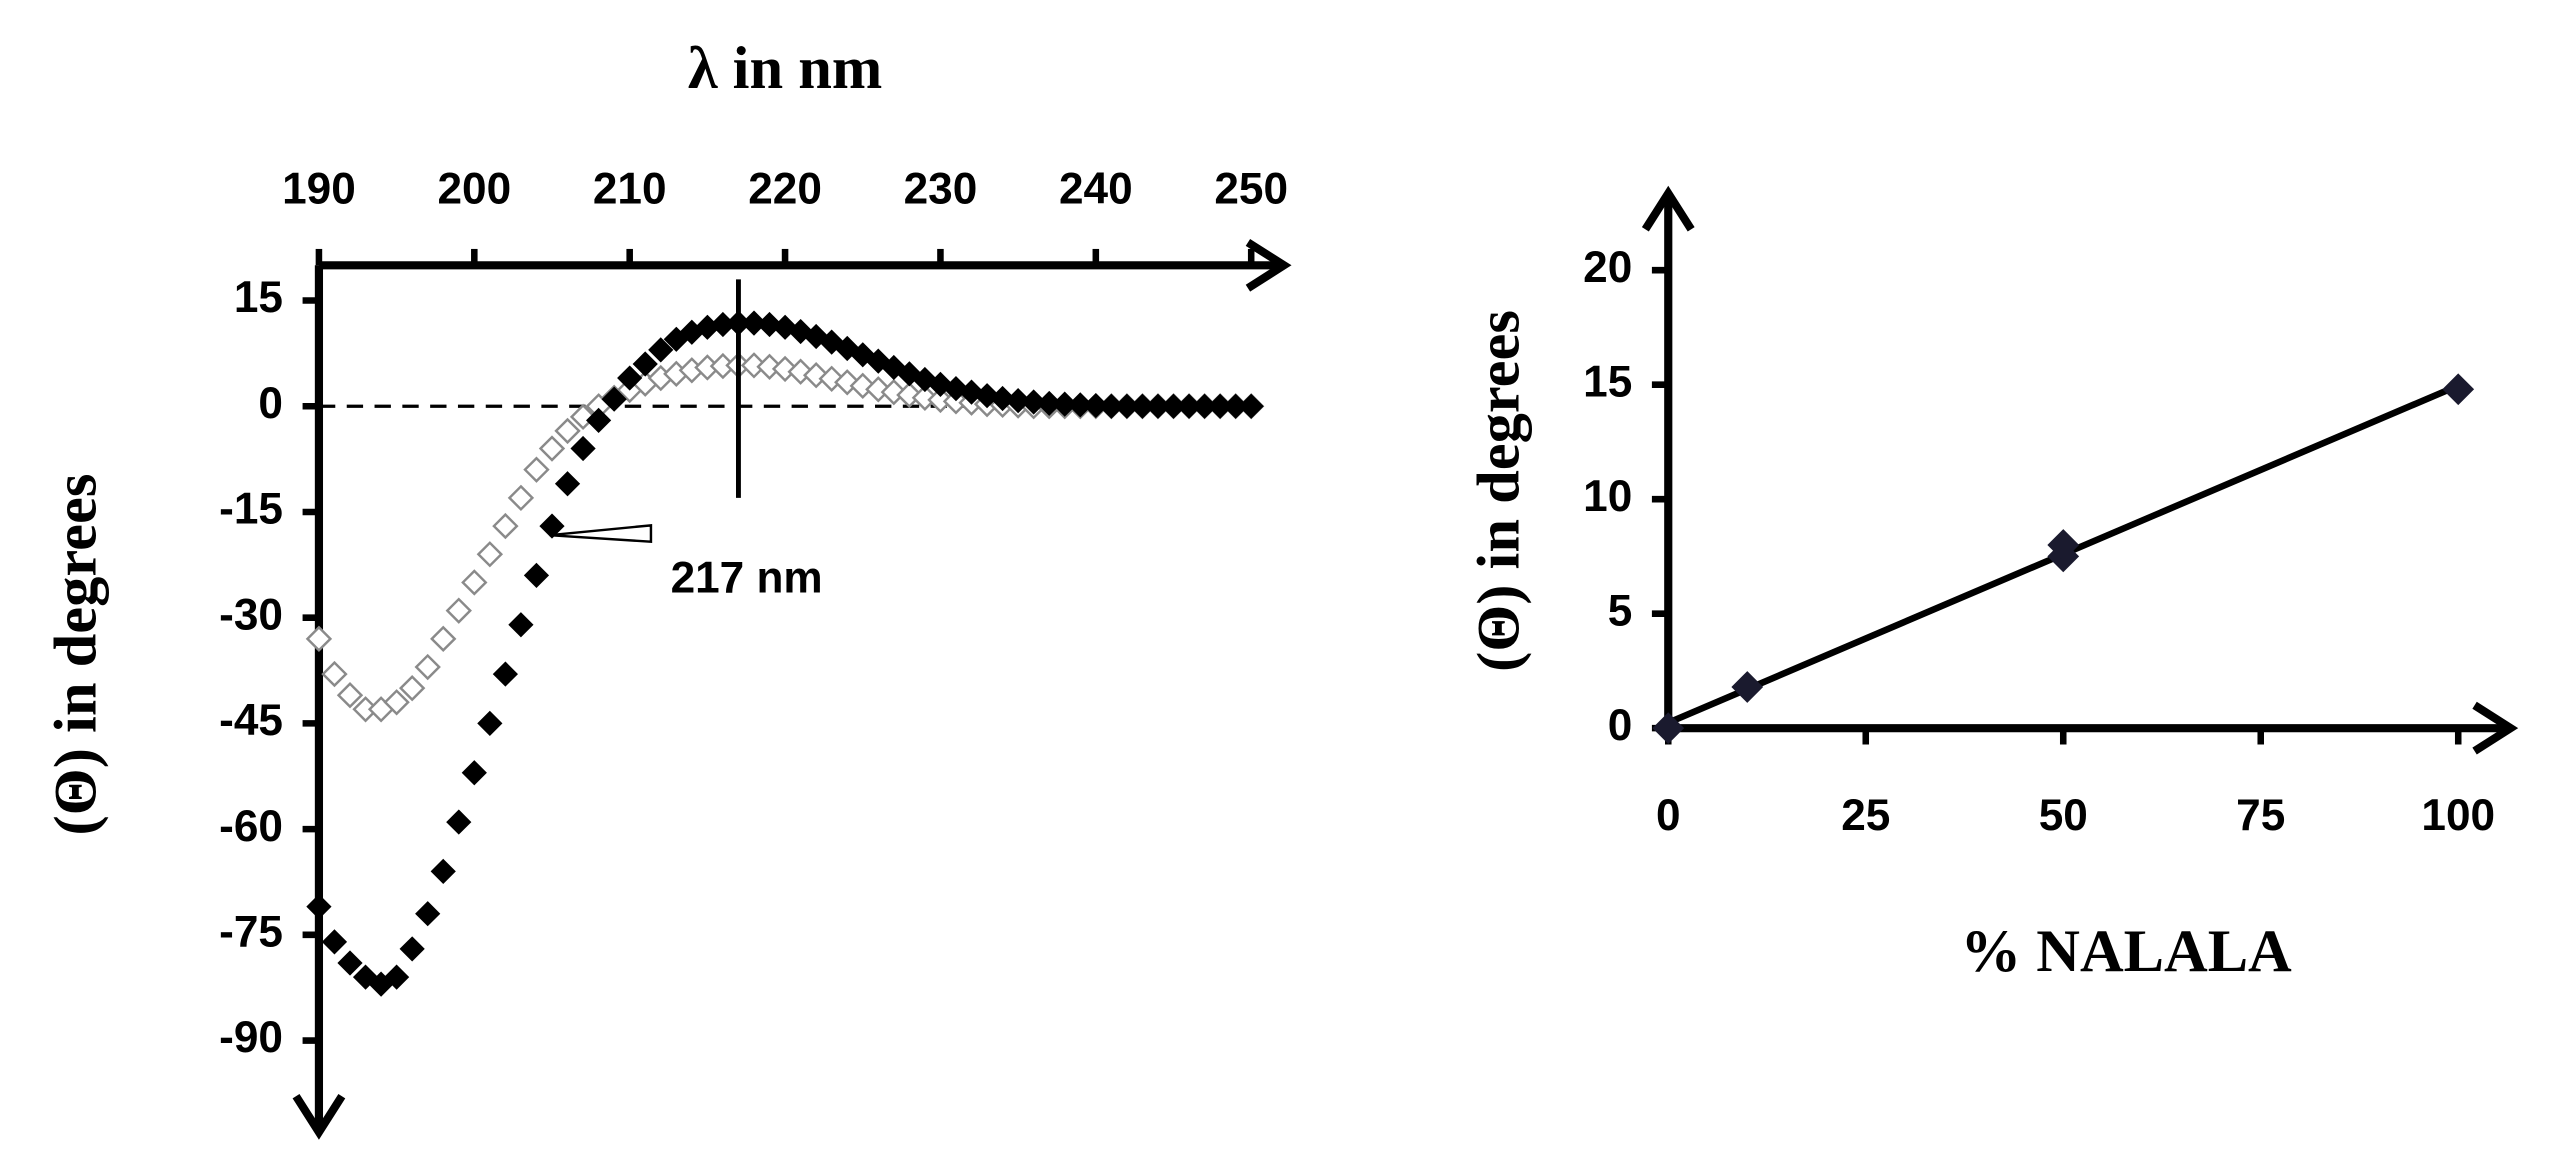  Describe the element at coordinates (1865, 815) in the screenshot. I see `x-tick-label: 25` at that location.